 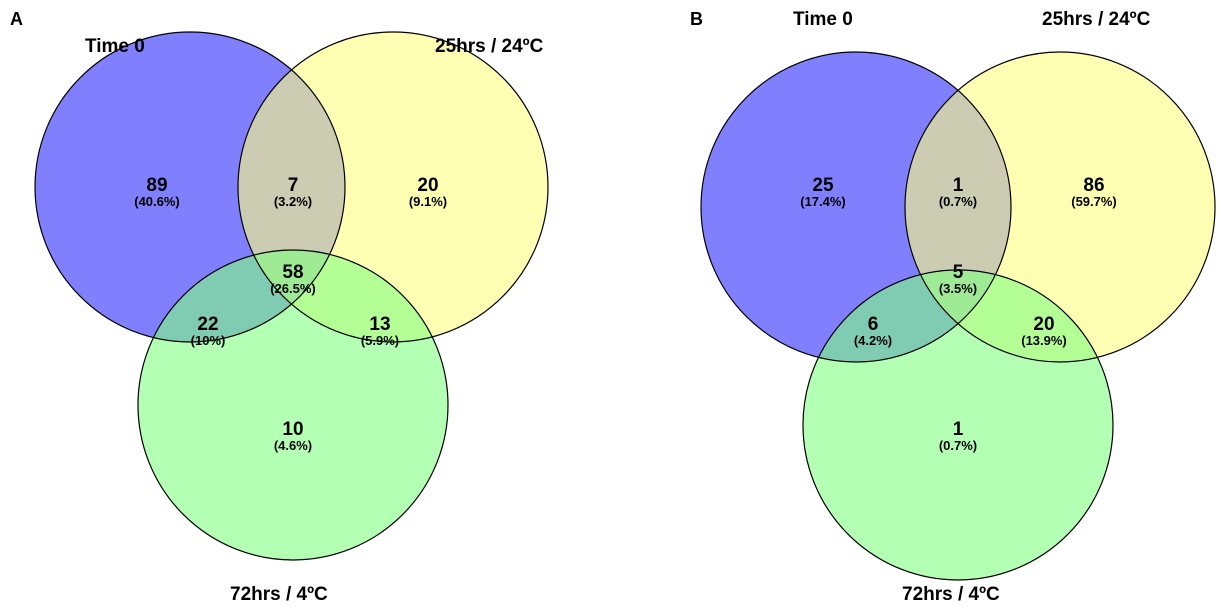 What do you see at coordinates (293, 201) in the screenshot?
I see `pct-time0-25hrs-a: (3.2%)` at bounding box center [293, 201].